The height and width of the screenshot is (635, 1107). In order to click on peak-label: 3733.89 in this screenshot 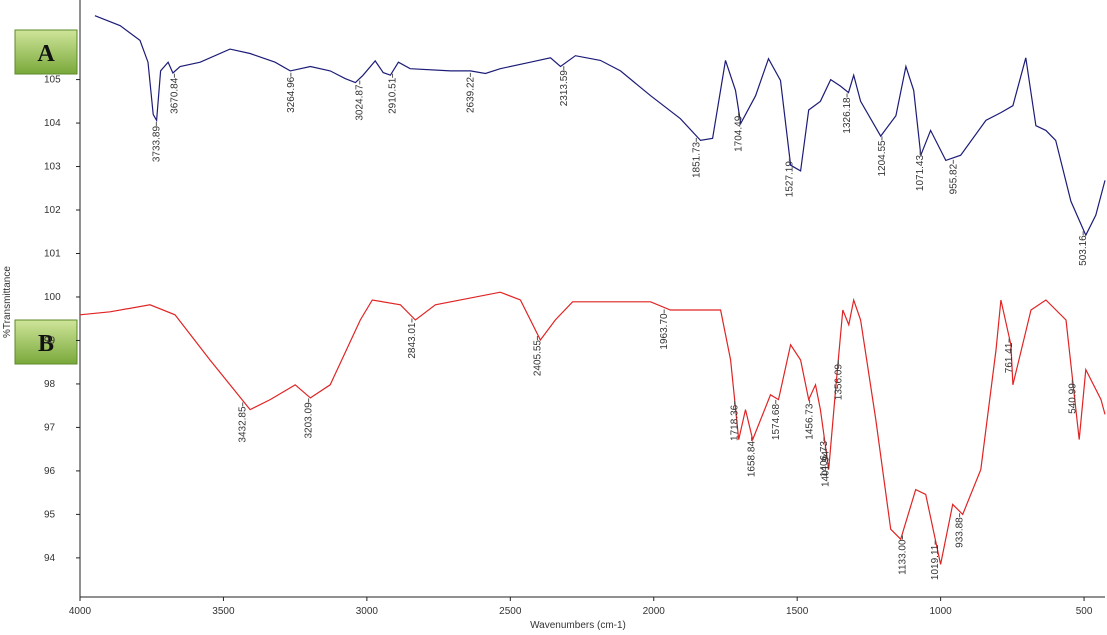, I will do `click(156, 144)`.